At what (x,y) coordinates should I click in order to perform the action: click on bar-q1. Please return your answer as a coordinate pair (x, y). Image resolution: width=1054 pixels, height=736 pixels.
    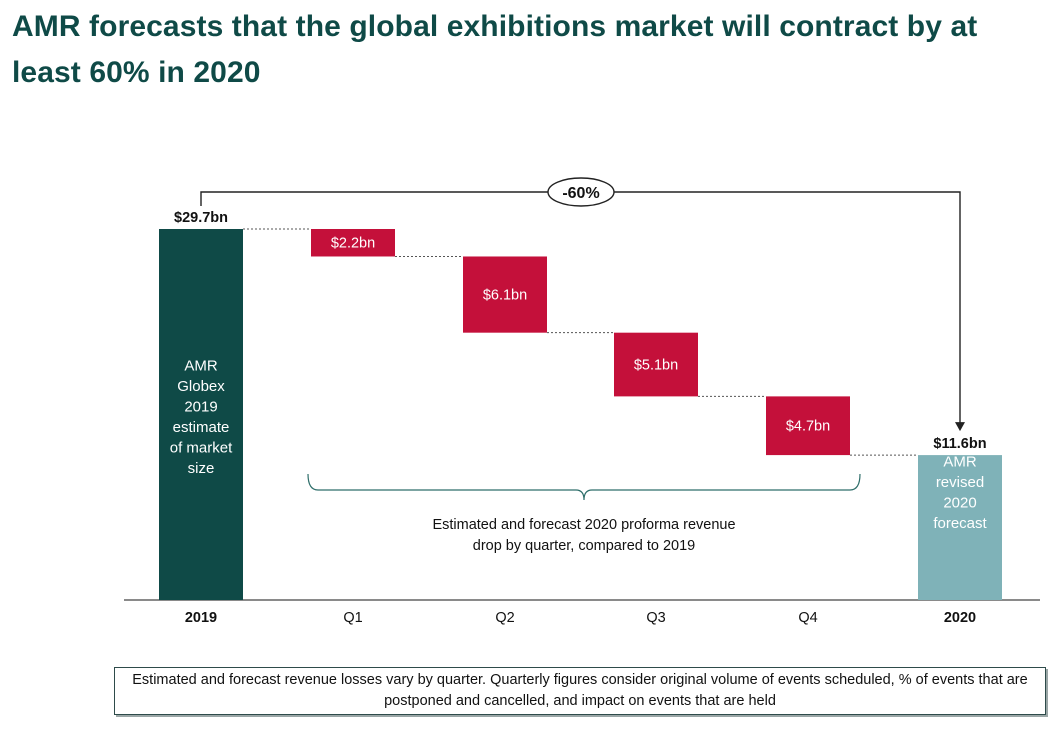
    Looking at the image, I should click on (353, 243).